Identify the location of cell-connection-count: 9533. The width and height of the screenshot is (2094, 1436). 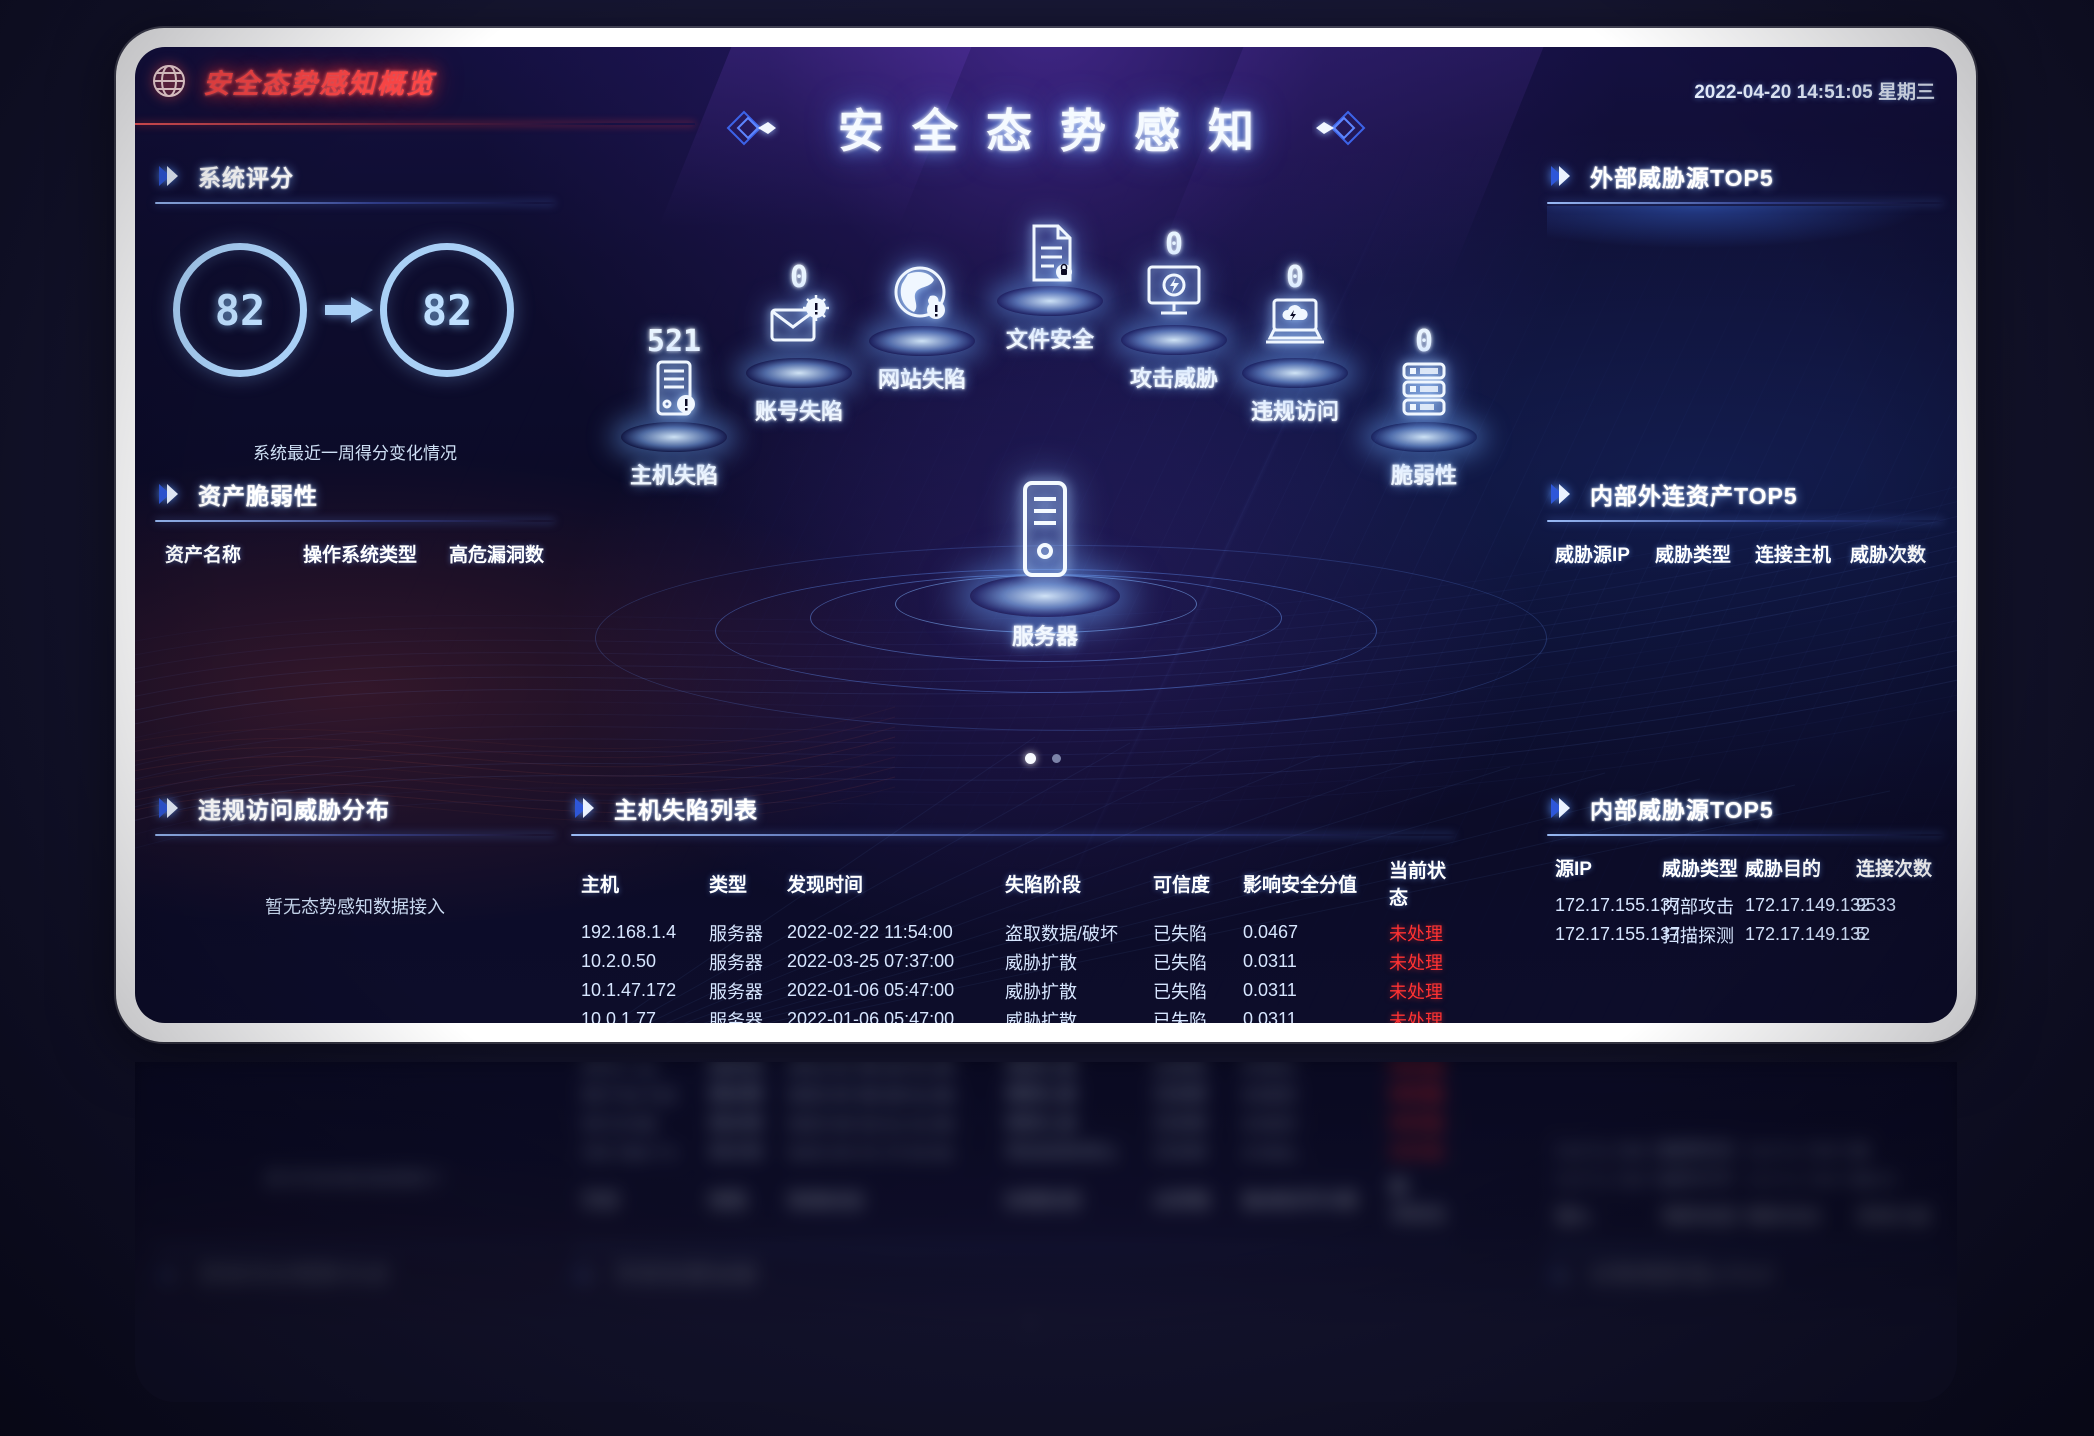
(1876, 905).